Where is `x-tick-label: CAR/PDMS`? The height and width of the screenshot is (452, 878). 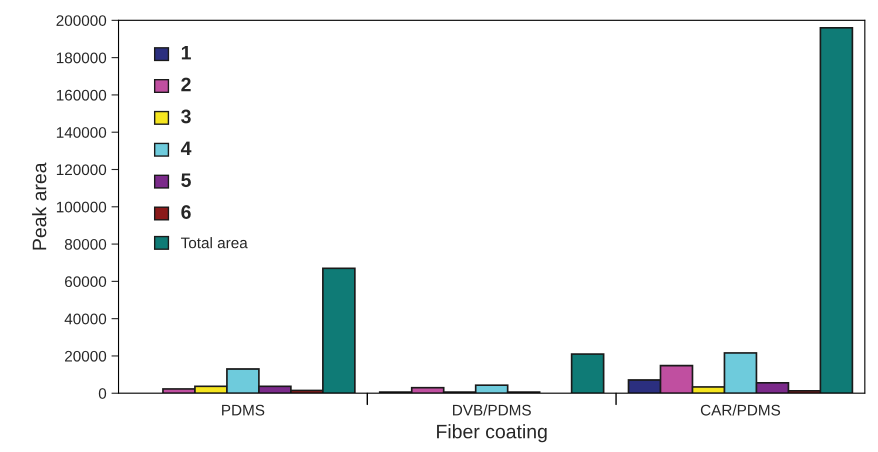 x-tick-label: CAR/PDMS is located at coordinates (740, 410).